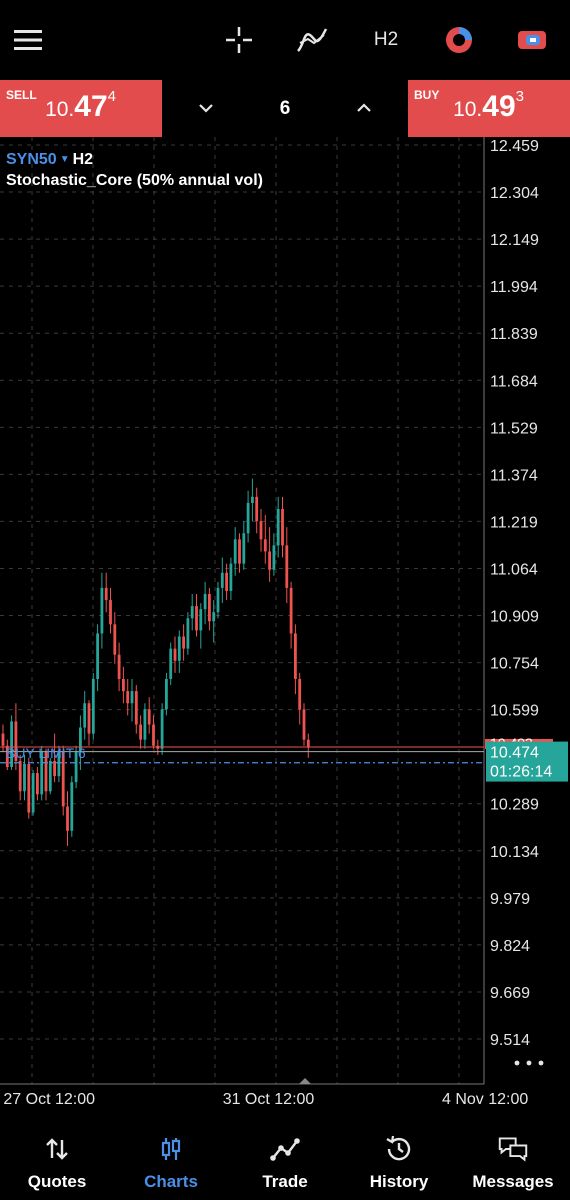 The image size is (570, 1200). What do you see at coordinates (305, 1081) in the screenshot?
I see `chart-shift-marker` at bounding box center [305, 1081].